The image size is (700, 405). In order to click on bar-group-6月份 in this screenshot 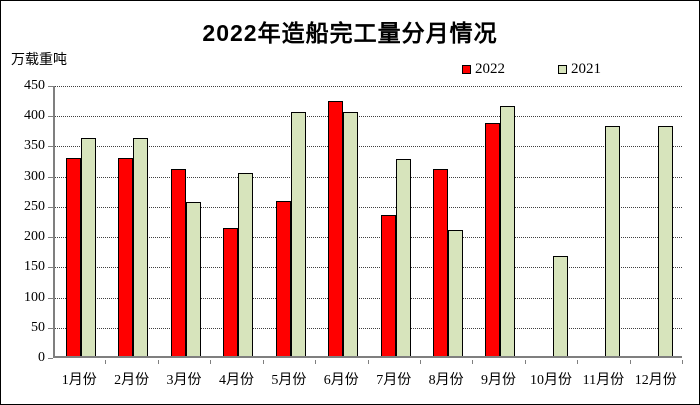, I will do `click(343, 221)`.